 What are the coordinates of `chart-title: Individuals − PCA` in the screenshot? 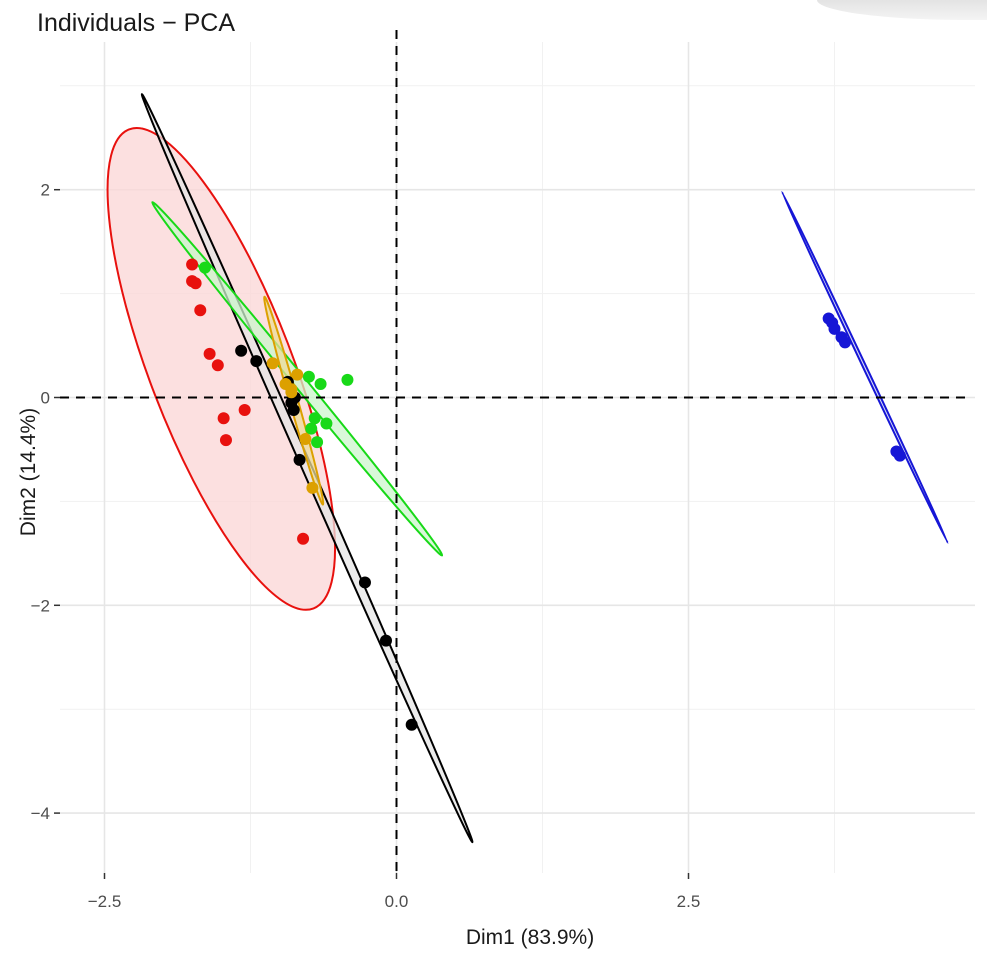 It's located at (136, 23).